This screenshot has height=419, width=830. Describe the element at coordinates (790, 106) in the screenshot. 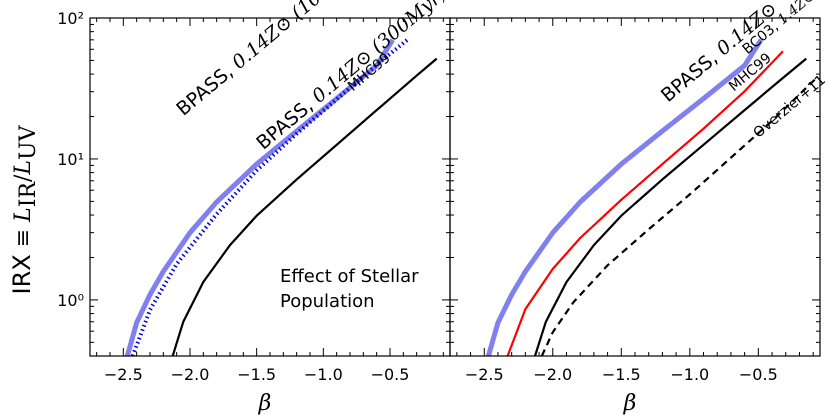

I see `curve-label: Overzier+11` at that location.